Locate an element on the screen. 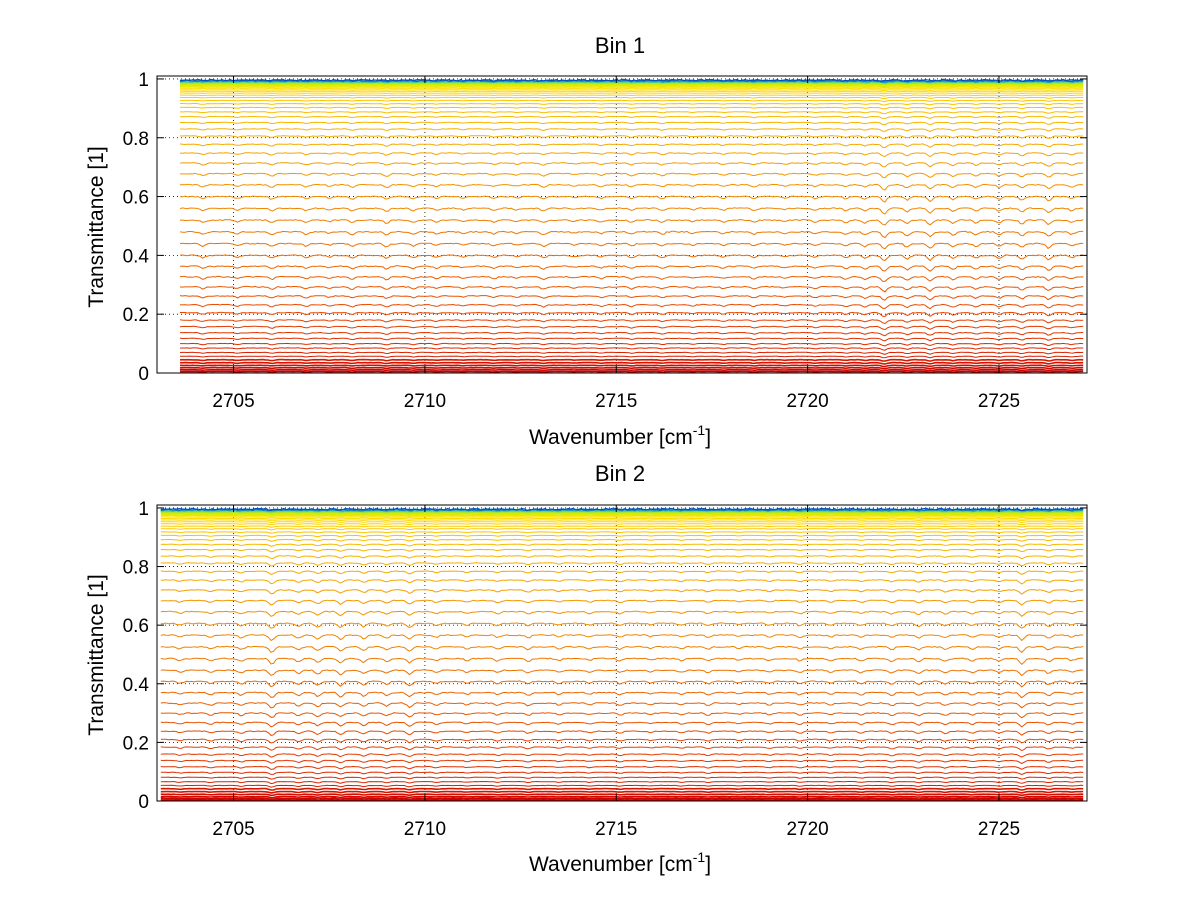 This screenshot has width=1200, height=901. x-axis-label-text: Wavenumber [cm is located at coordinates (611, 437).